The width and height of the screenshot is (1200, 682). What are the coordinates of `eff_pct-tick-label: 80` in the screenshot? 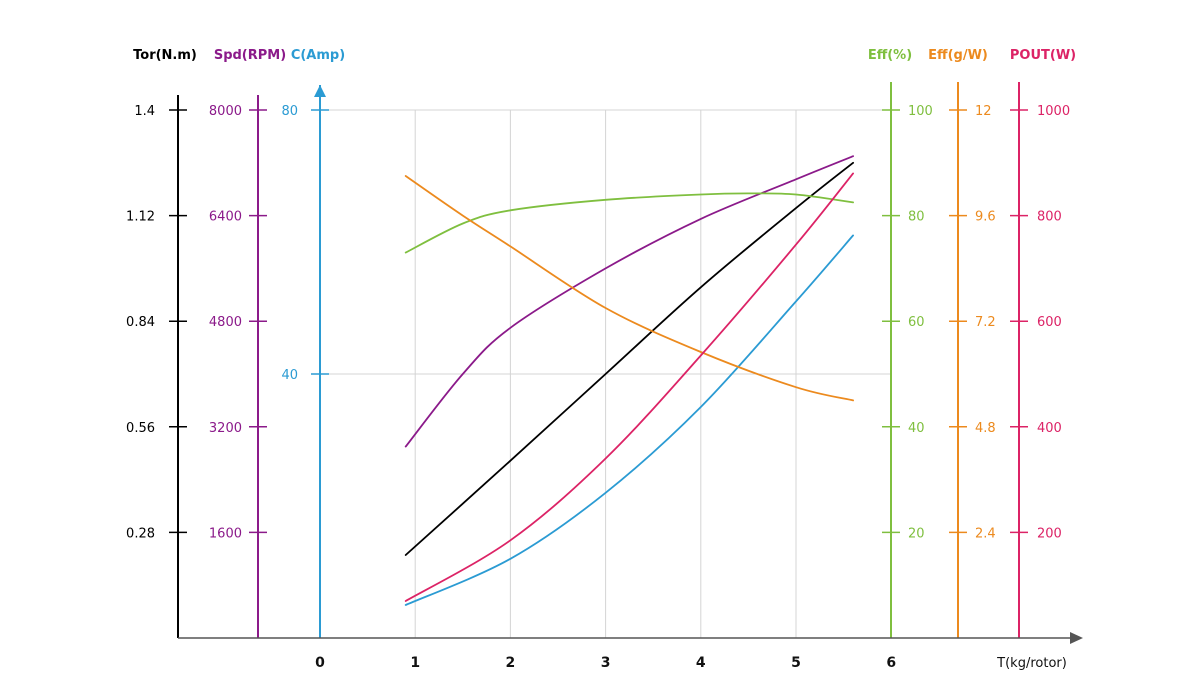 It's located at (916, 217).